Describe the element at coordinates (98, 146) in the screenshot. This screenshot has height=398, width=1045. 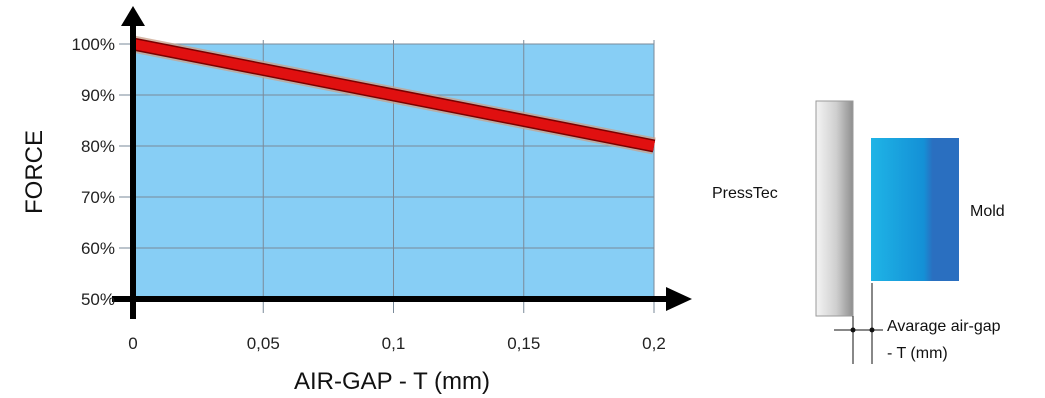
I see `y-tick-label: 80%` at that location.